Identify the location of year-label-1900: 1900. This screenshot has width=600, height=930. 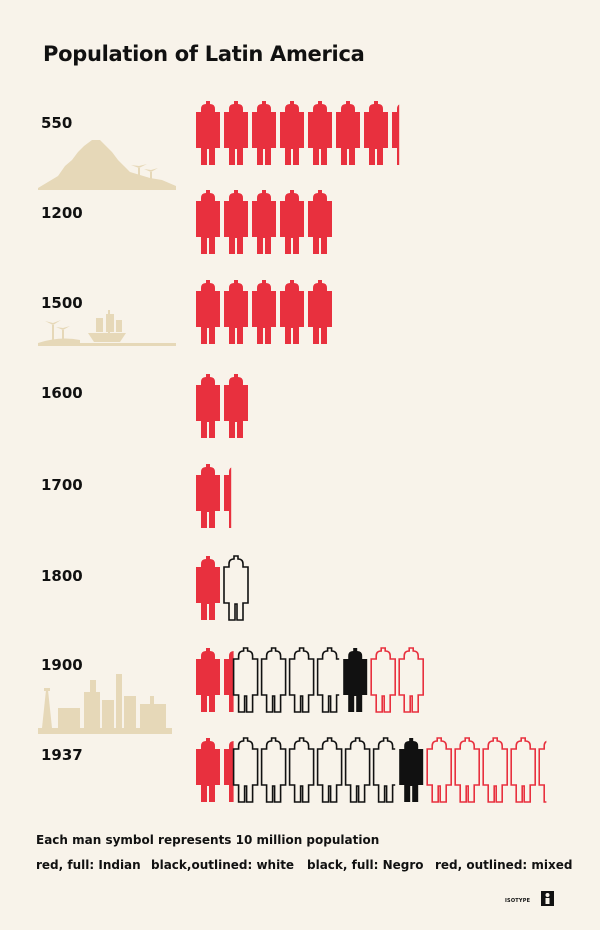
(62, 665).